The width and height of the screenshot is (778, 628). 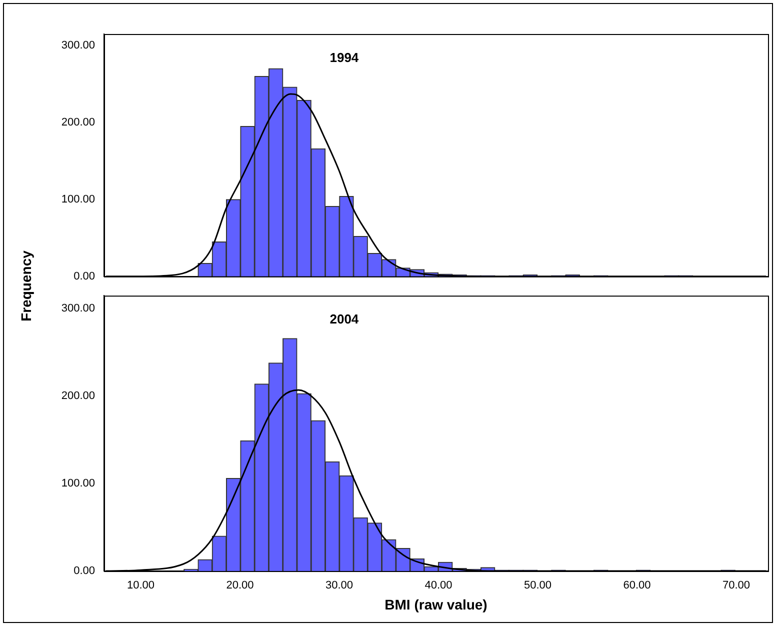 I want to click on x-tick-label: 20.00, so click(x=240, y=586).